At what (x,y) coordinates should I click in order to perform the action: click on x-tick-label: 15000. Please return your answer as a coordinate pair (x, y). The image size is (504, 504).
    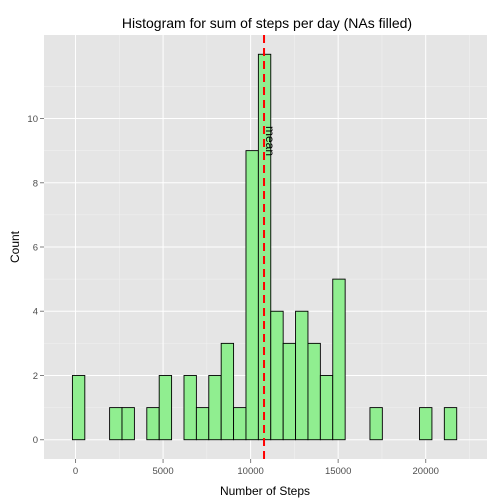
    Looking at the image, I should click on (338, 471).